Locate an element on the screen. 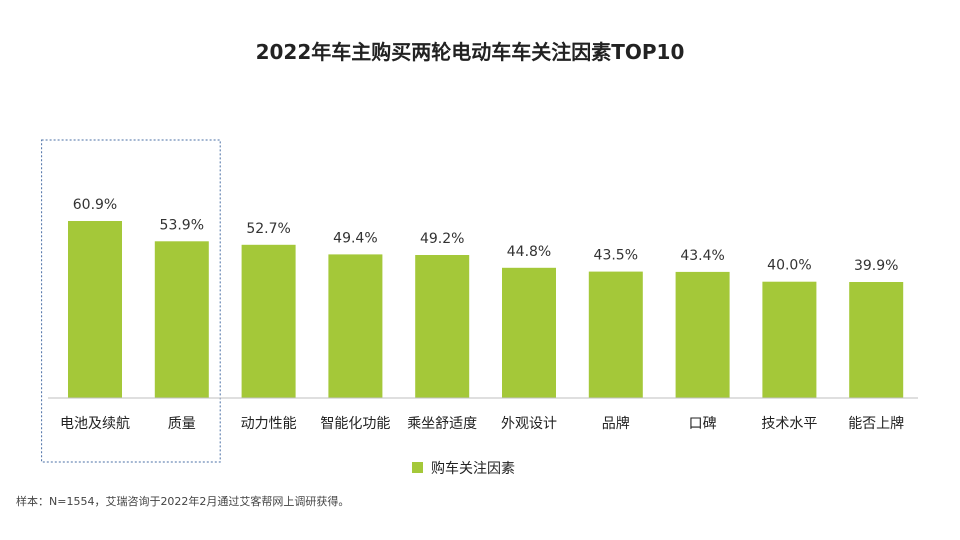 The image size is (960, 540). category-label-3: 动力性能 is located at coordinates (269, 424).